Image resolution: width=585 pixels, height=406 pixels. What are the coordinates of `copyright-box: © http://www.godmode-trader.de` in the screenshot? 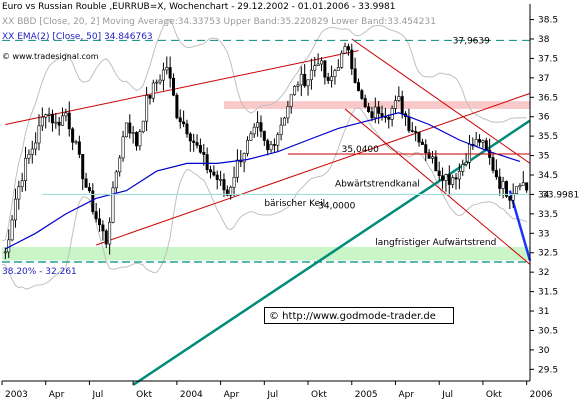 It's located at (359, 315).